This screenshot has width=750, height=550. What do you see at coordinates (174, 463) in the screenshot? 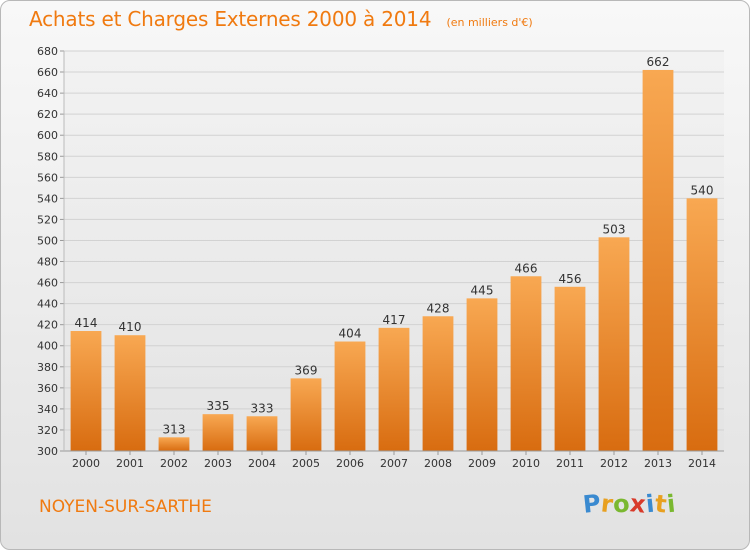
I see `x-tick-label: 2002` at bounding box center [174, 463].